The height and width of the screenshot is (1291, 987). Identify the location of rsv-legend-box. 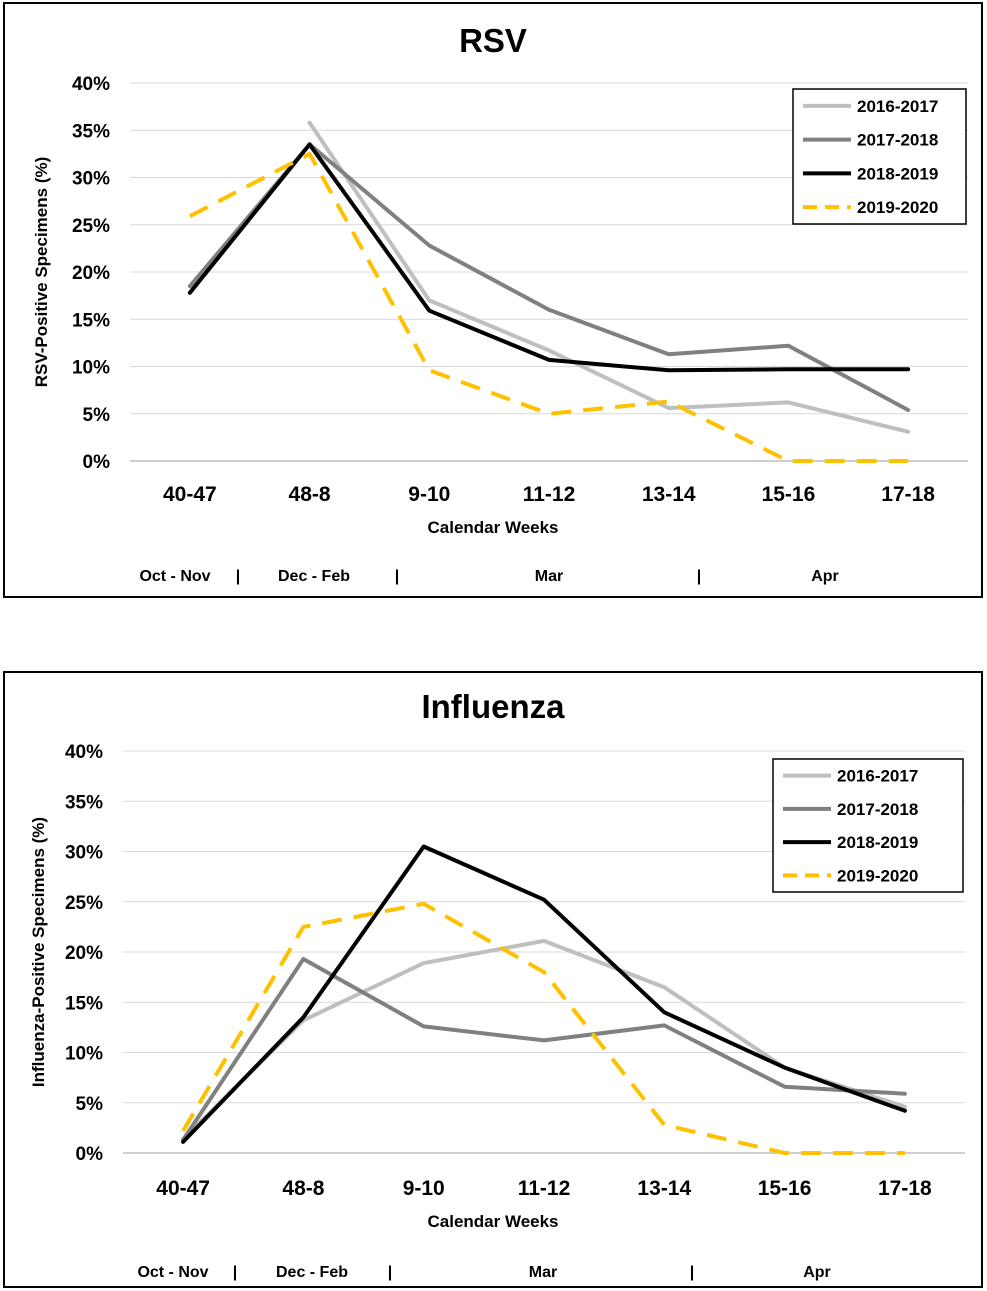
(879, 156).